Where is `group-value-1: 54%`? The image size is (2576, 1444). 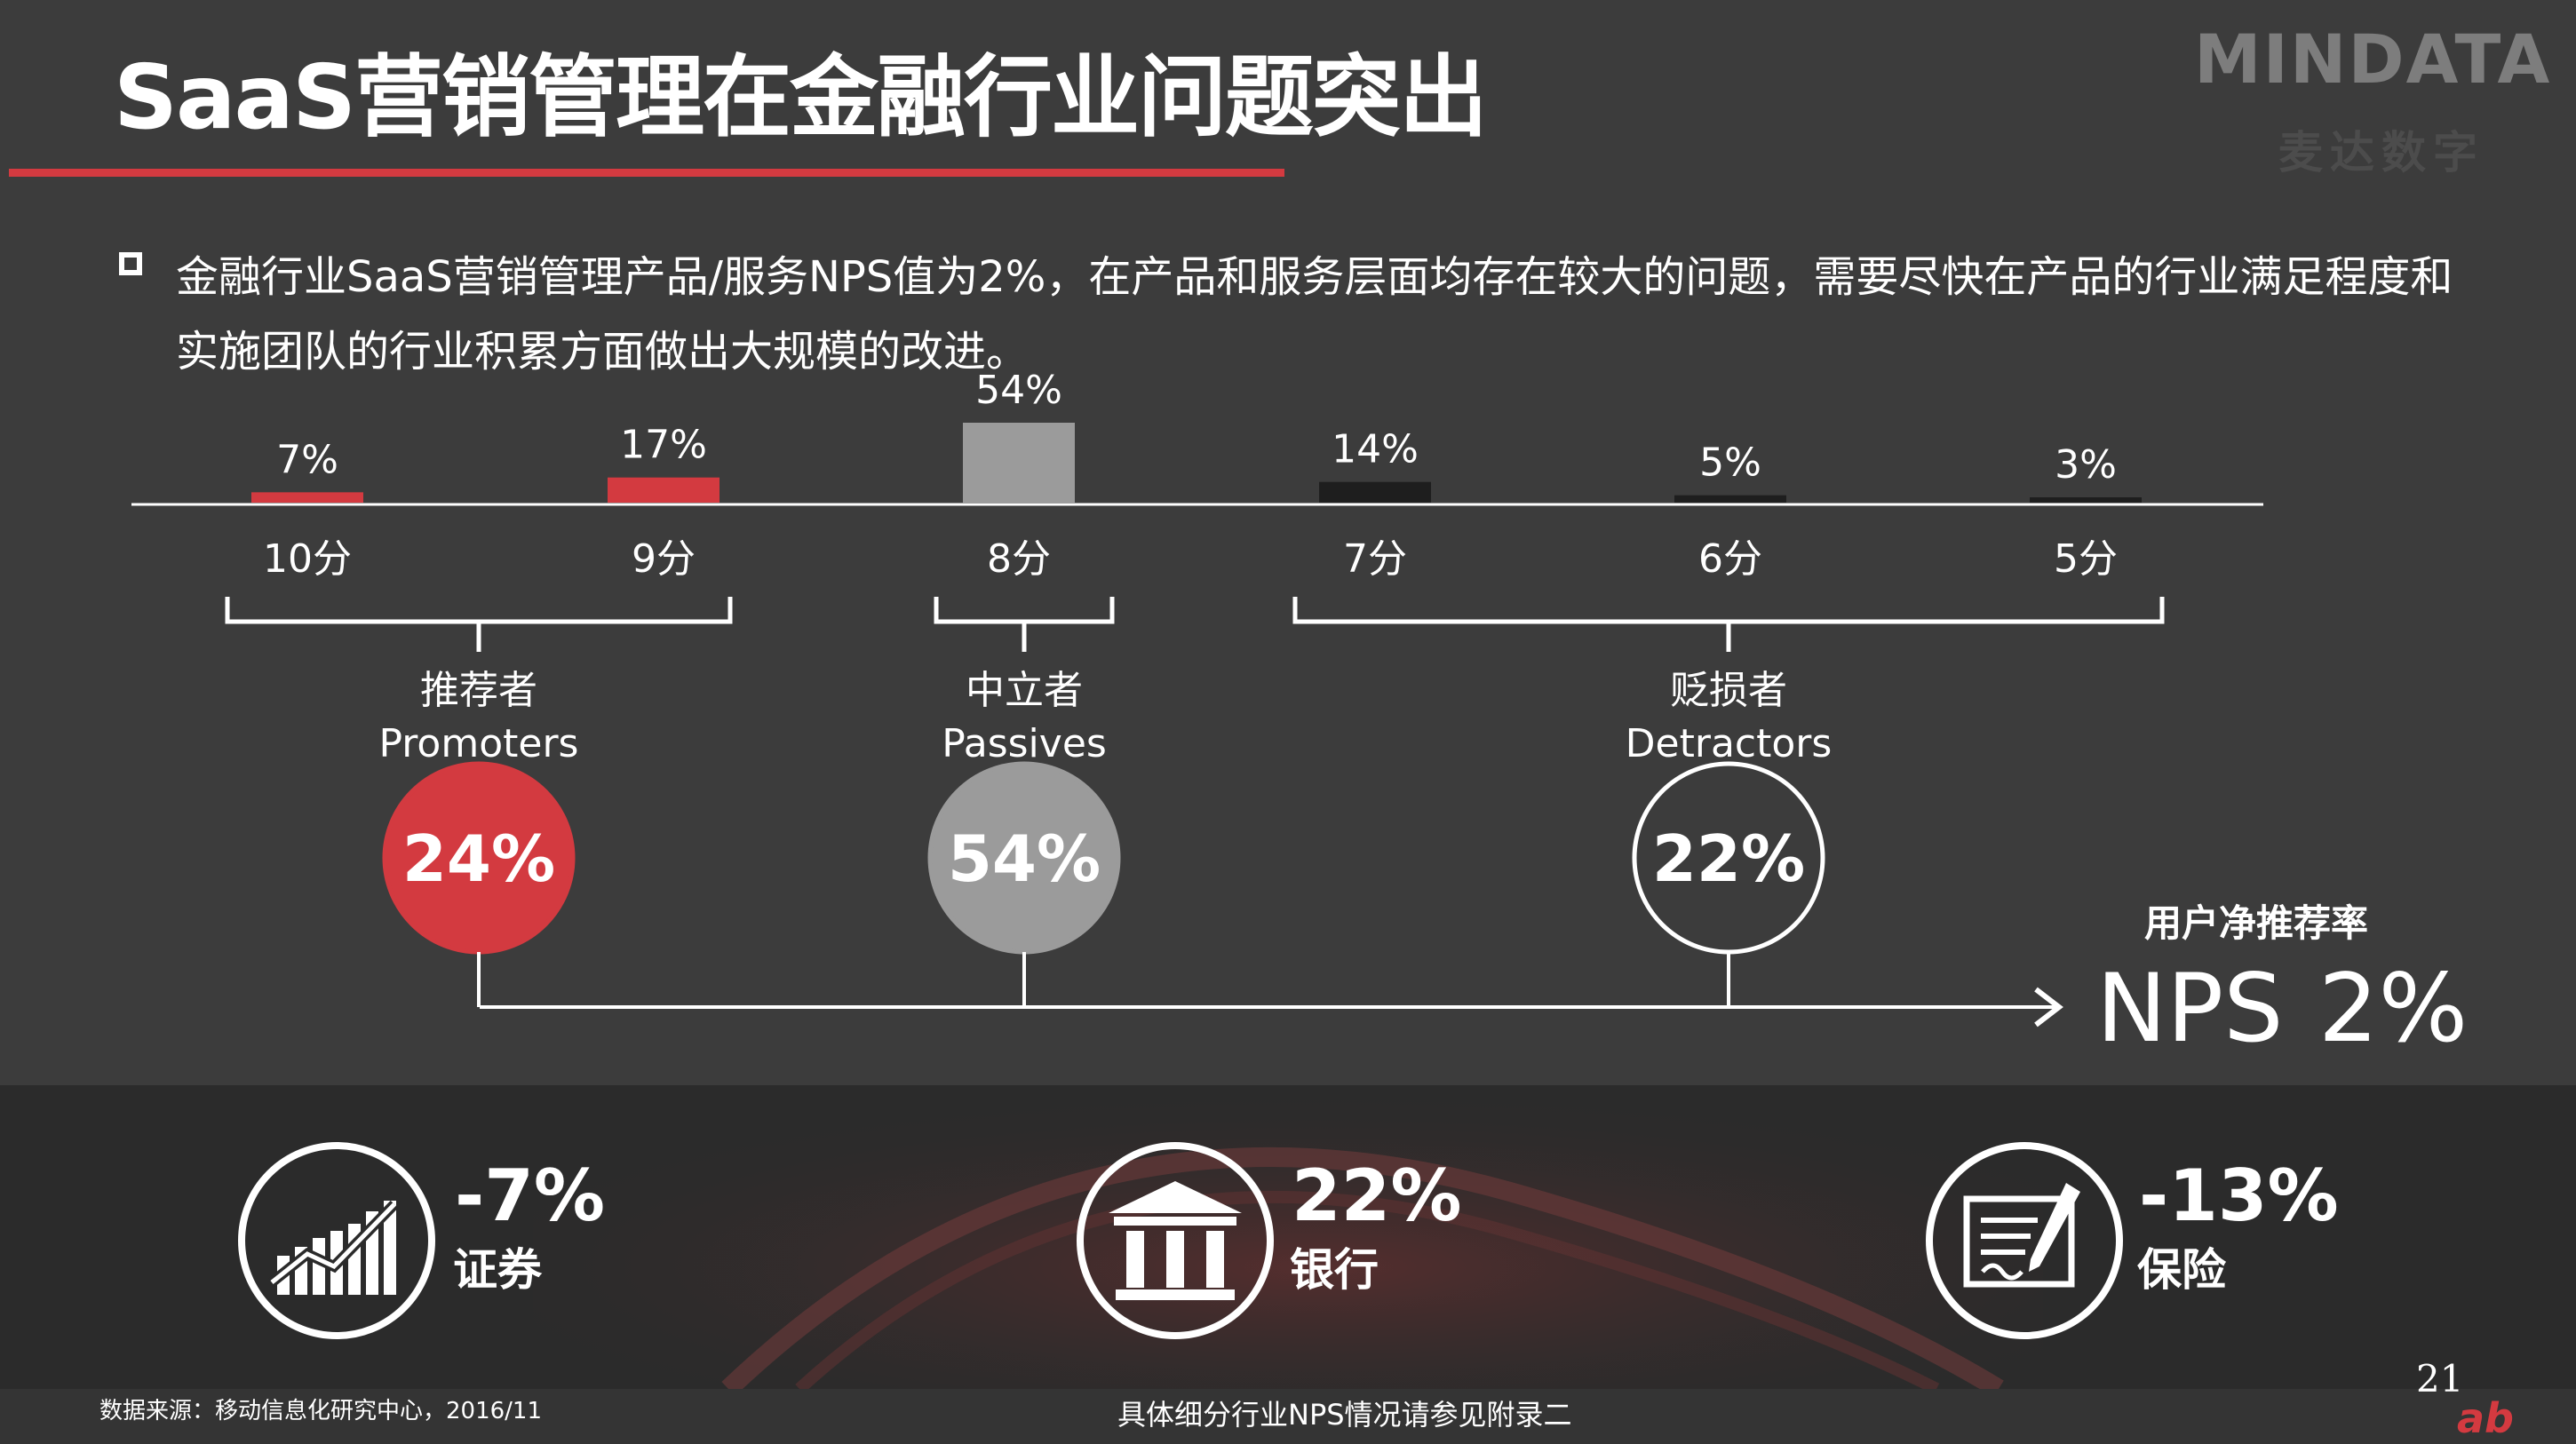 group-value-1: 54% is located at coordinates (1024, 858).